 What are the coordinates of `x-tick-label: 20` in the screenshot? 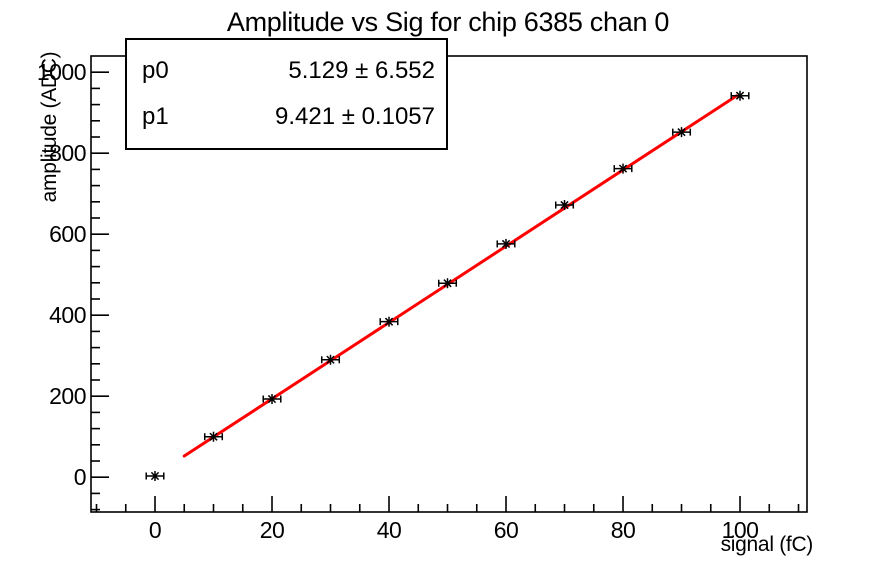 It's located at (272, 530).